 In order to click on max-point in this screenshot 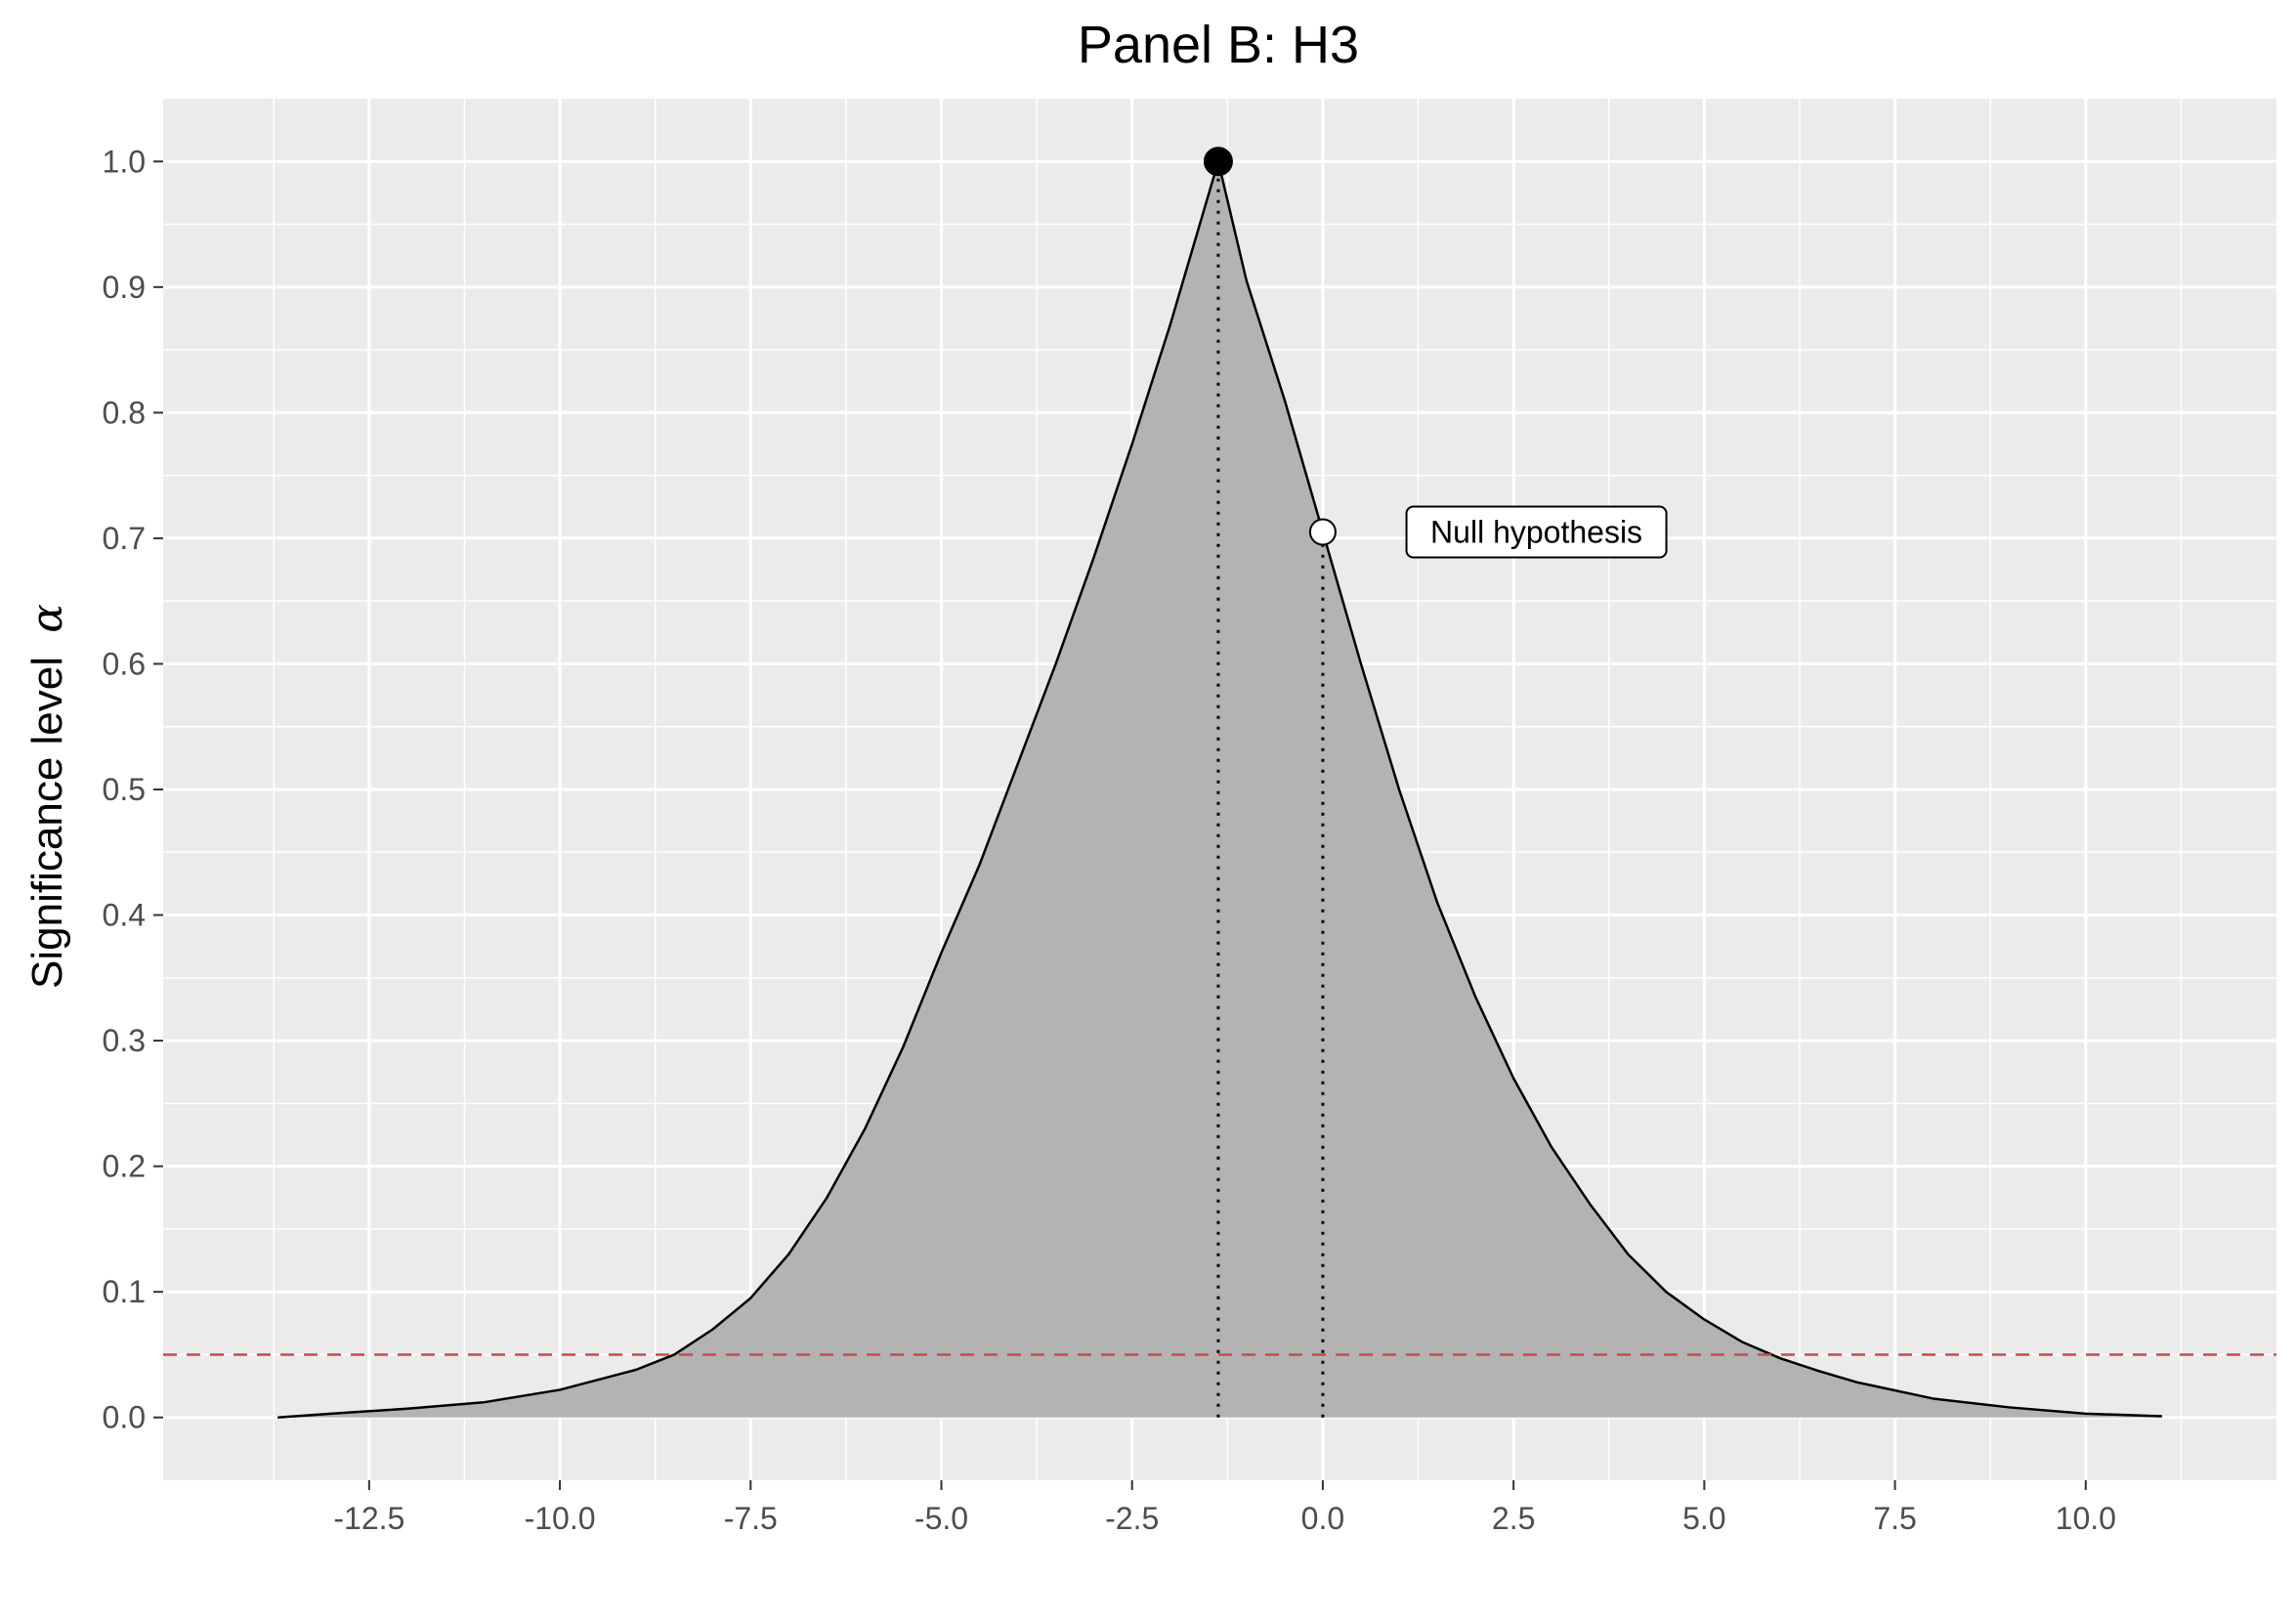, I will do `click(1218, 162)`.